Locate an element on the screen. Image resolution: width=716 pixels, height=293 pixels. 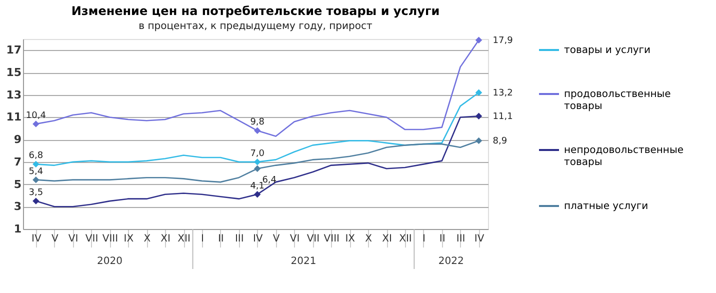
data-label: 8,9 is located at coordinates (500, 141).